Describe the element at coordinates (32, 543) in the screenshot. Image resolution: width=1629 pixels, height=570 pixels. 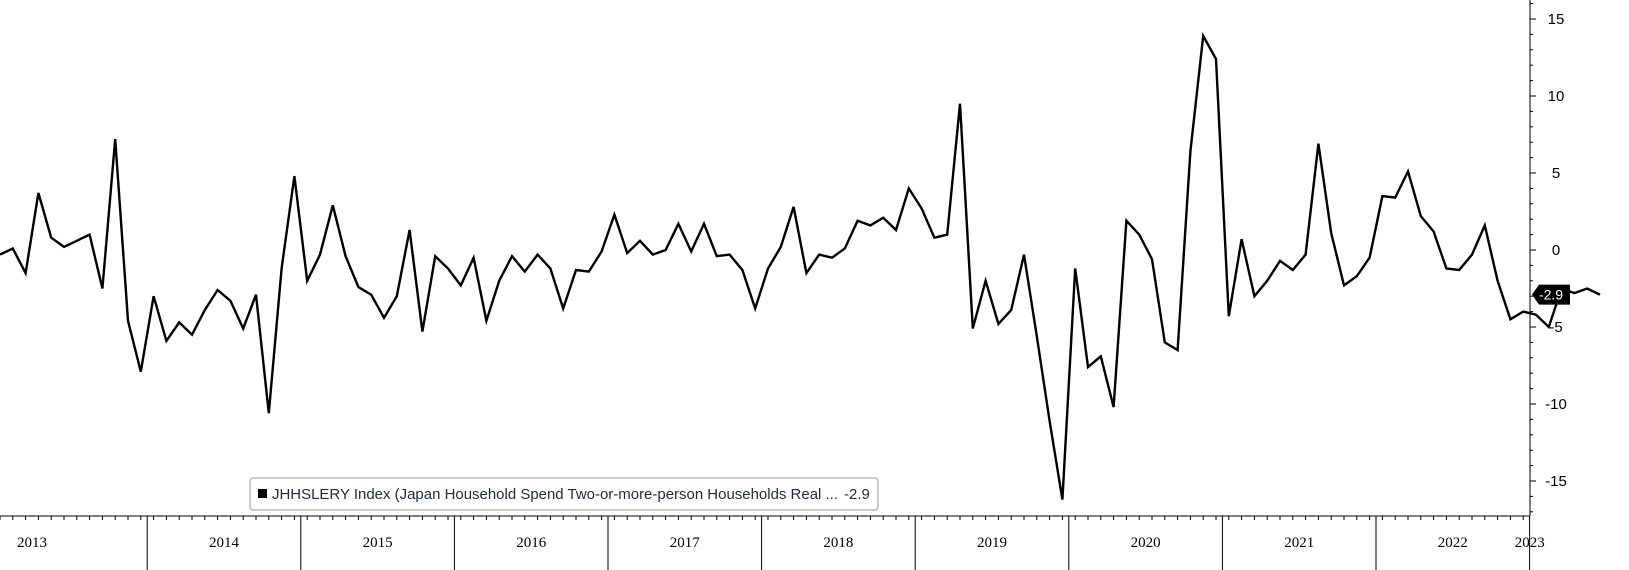
I see `x-tick-label: 2013` at that location.